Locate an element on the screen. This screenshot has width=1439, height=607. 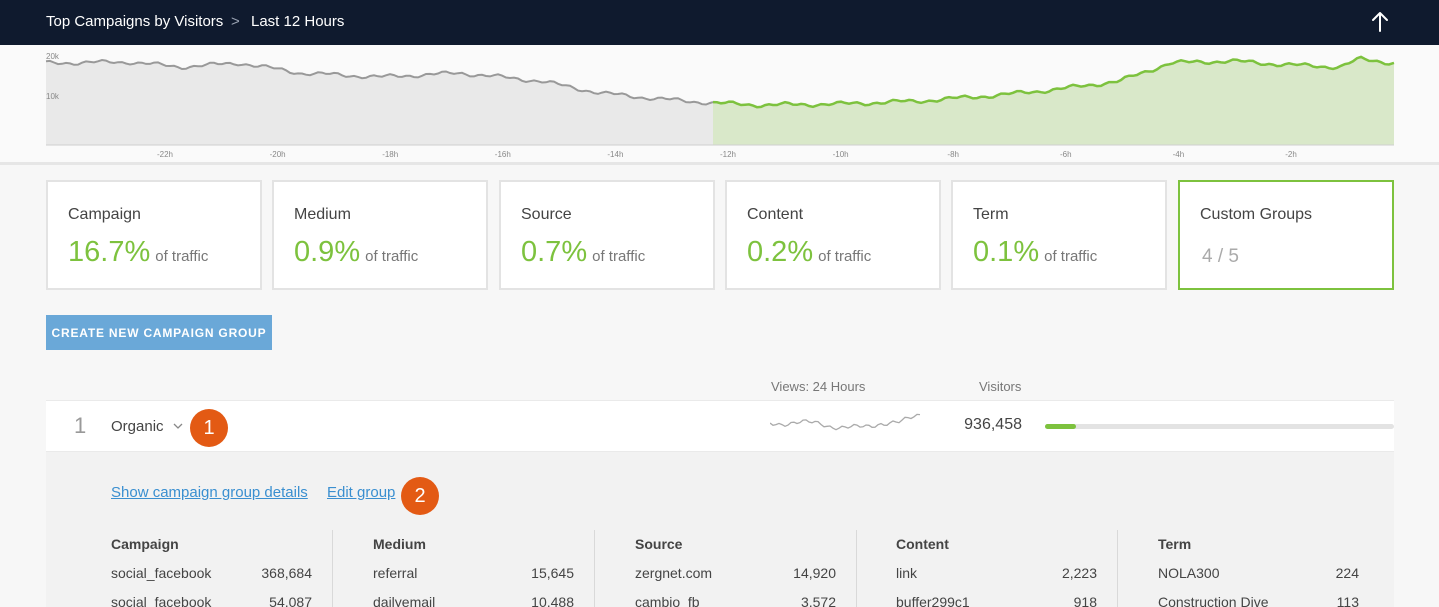
create-campaign-group-button: CREATE NEW CAMPAIGN GROUP is located at coordinates (159, 332).